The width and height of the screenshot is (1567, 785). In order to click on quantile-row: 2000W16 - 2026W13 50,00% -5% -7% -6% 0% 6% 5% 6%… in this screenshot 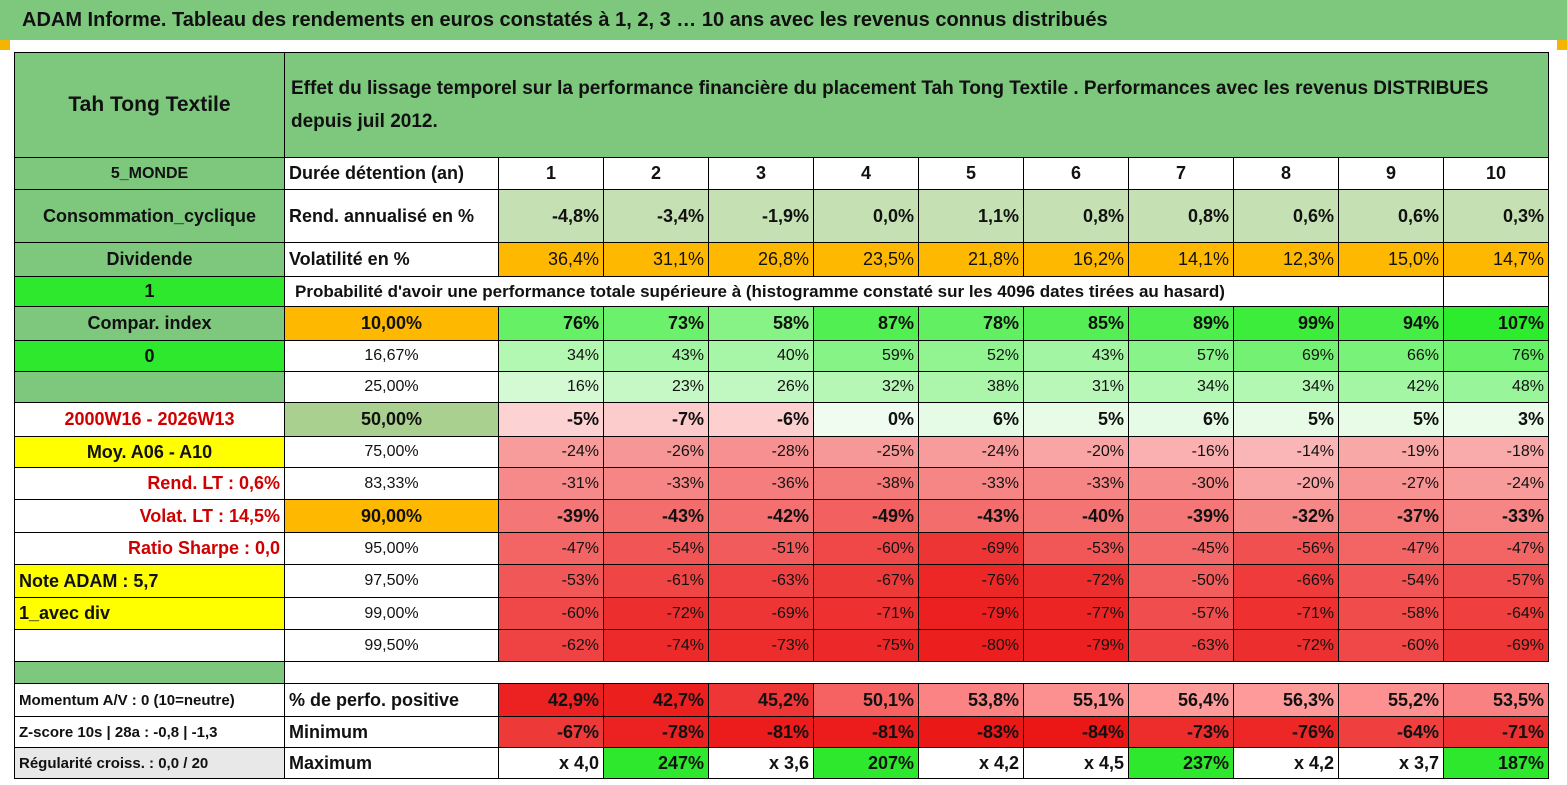, I will do `click(781, 419)`.